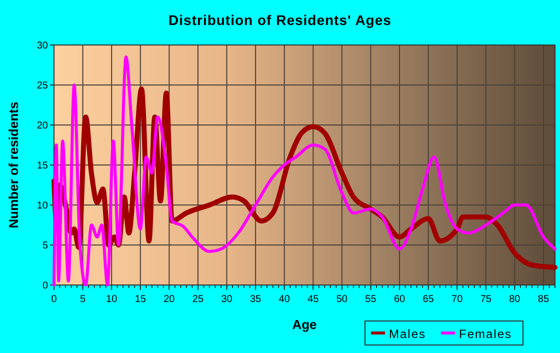 Image resolution: width=560 pixels, height=353 pixels. What do you see at coordinates (45, 246) in the screenshot?
I see `y-tick-label: 5` at bounding box center [45, 246].